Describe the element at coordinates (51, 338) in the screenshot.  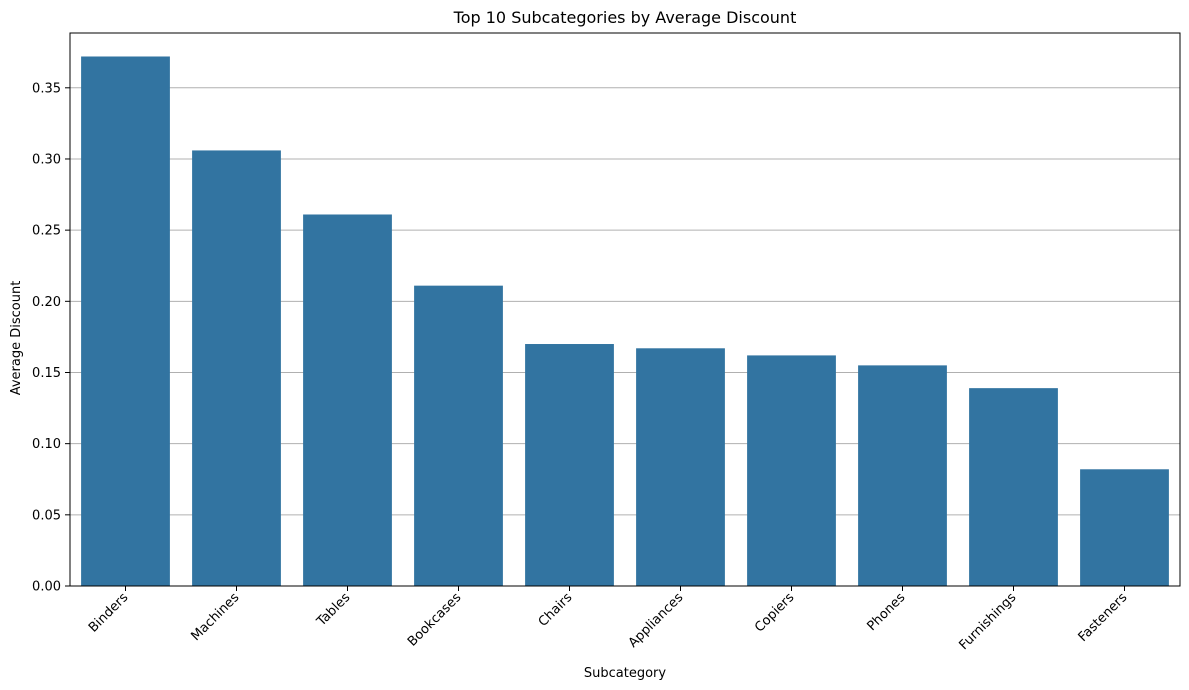
I see `y-ticks: 0.00 0.05 0.10 0.15 0.20 0.25 0.30 0.35` at that location.